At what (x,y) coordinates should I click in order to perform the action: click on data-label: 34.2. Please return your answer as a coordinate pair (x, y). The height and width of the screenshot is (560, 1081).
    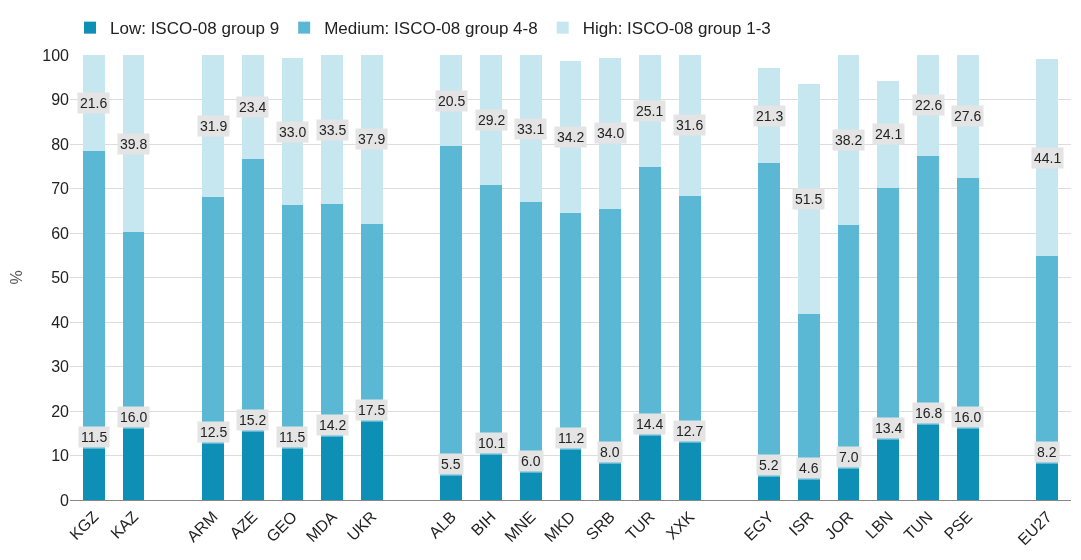
    Looking at the image, I should click on (571, 137).